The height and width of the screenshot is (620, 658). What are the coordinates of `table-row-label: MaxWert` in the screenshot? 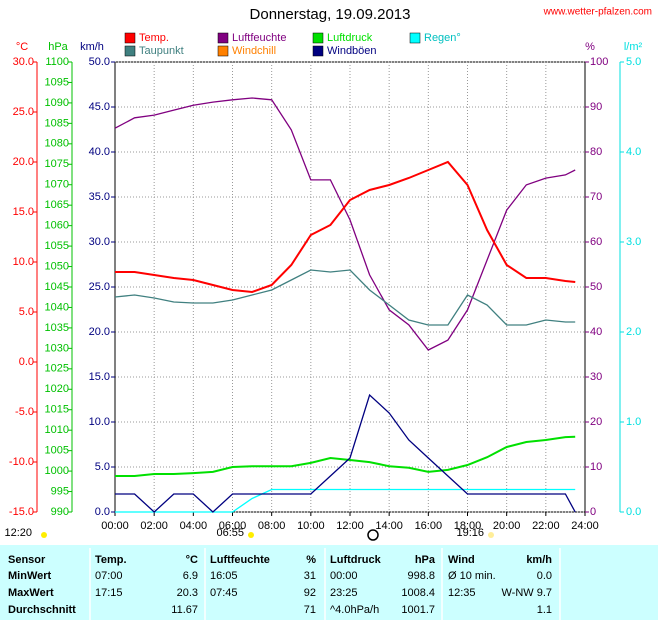 It's located at (31, 593).